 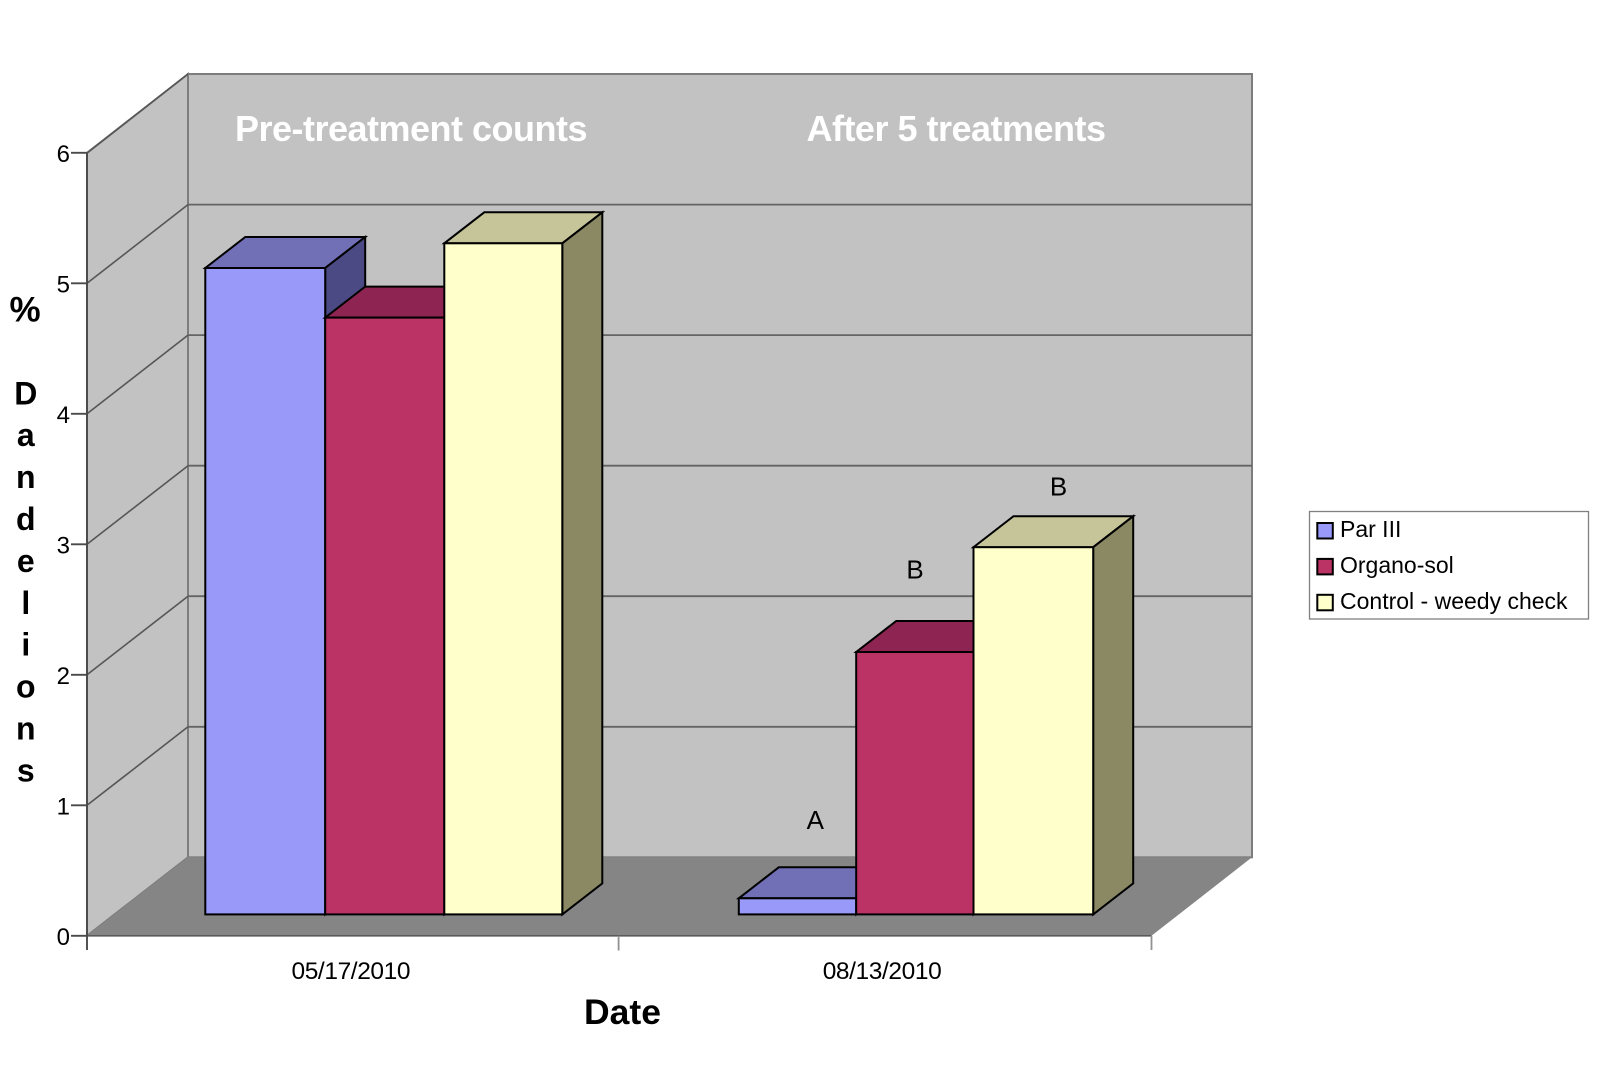 What do you see at coordinates (1370, 529) in the screenshot?
I see `svg-text: Par III` at bounding box center [1370, 529].